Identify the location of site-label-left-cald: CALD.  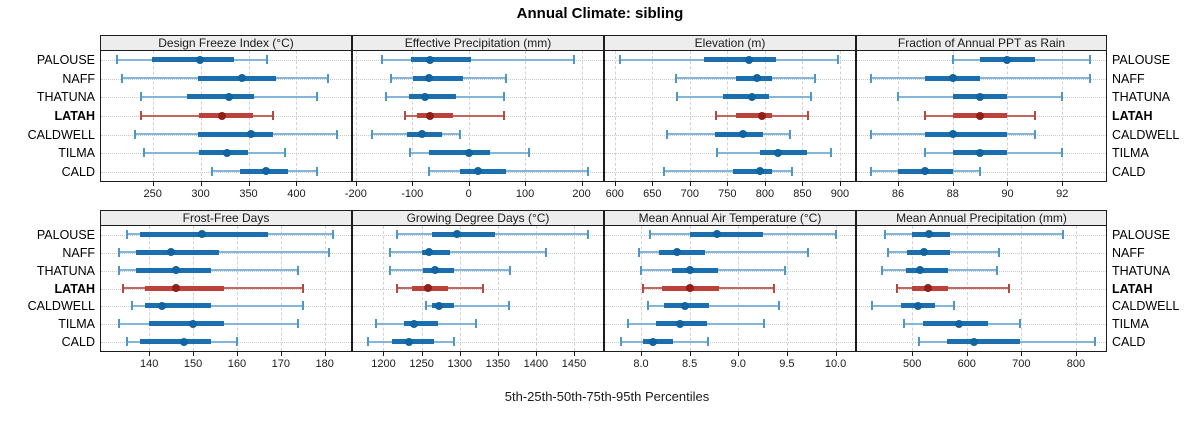
(78, 171).